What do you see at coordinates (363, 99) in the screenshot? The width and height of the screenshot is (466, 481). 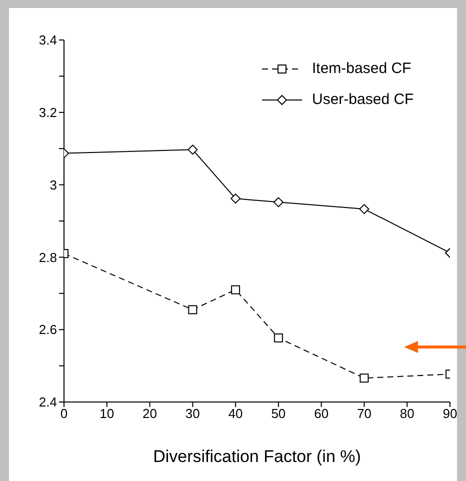 I see `legend-label: User-based CF` at bounding box center [363, 99].